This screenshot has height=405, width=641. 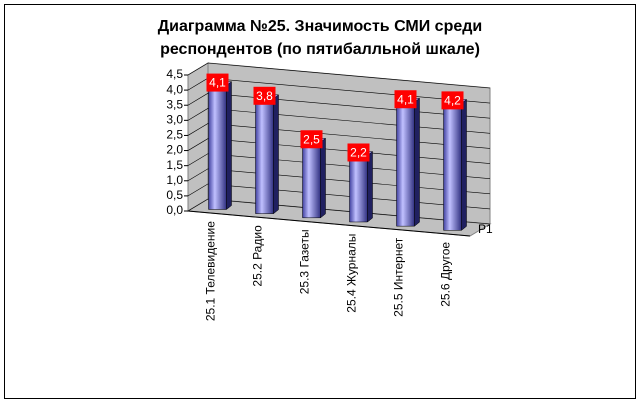 What do you see at coordinates (174, 89) in the screenshot?
I see `y-tick-label: 4,0` at bounding box center [174, 89].